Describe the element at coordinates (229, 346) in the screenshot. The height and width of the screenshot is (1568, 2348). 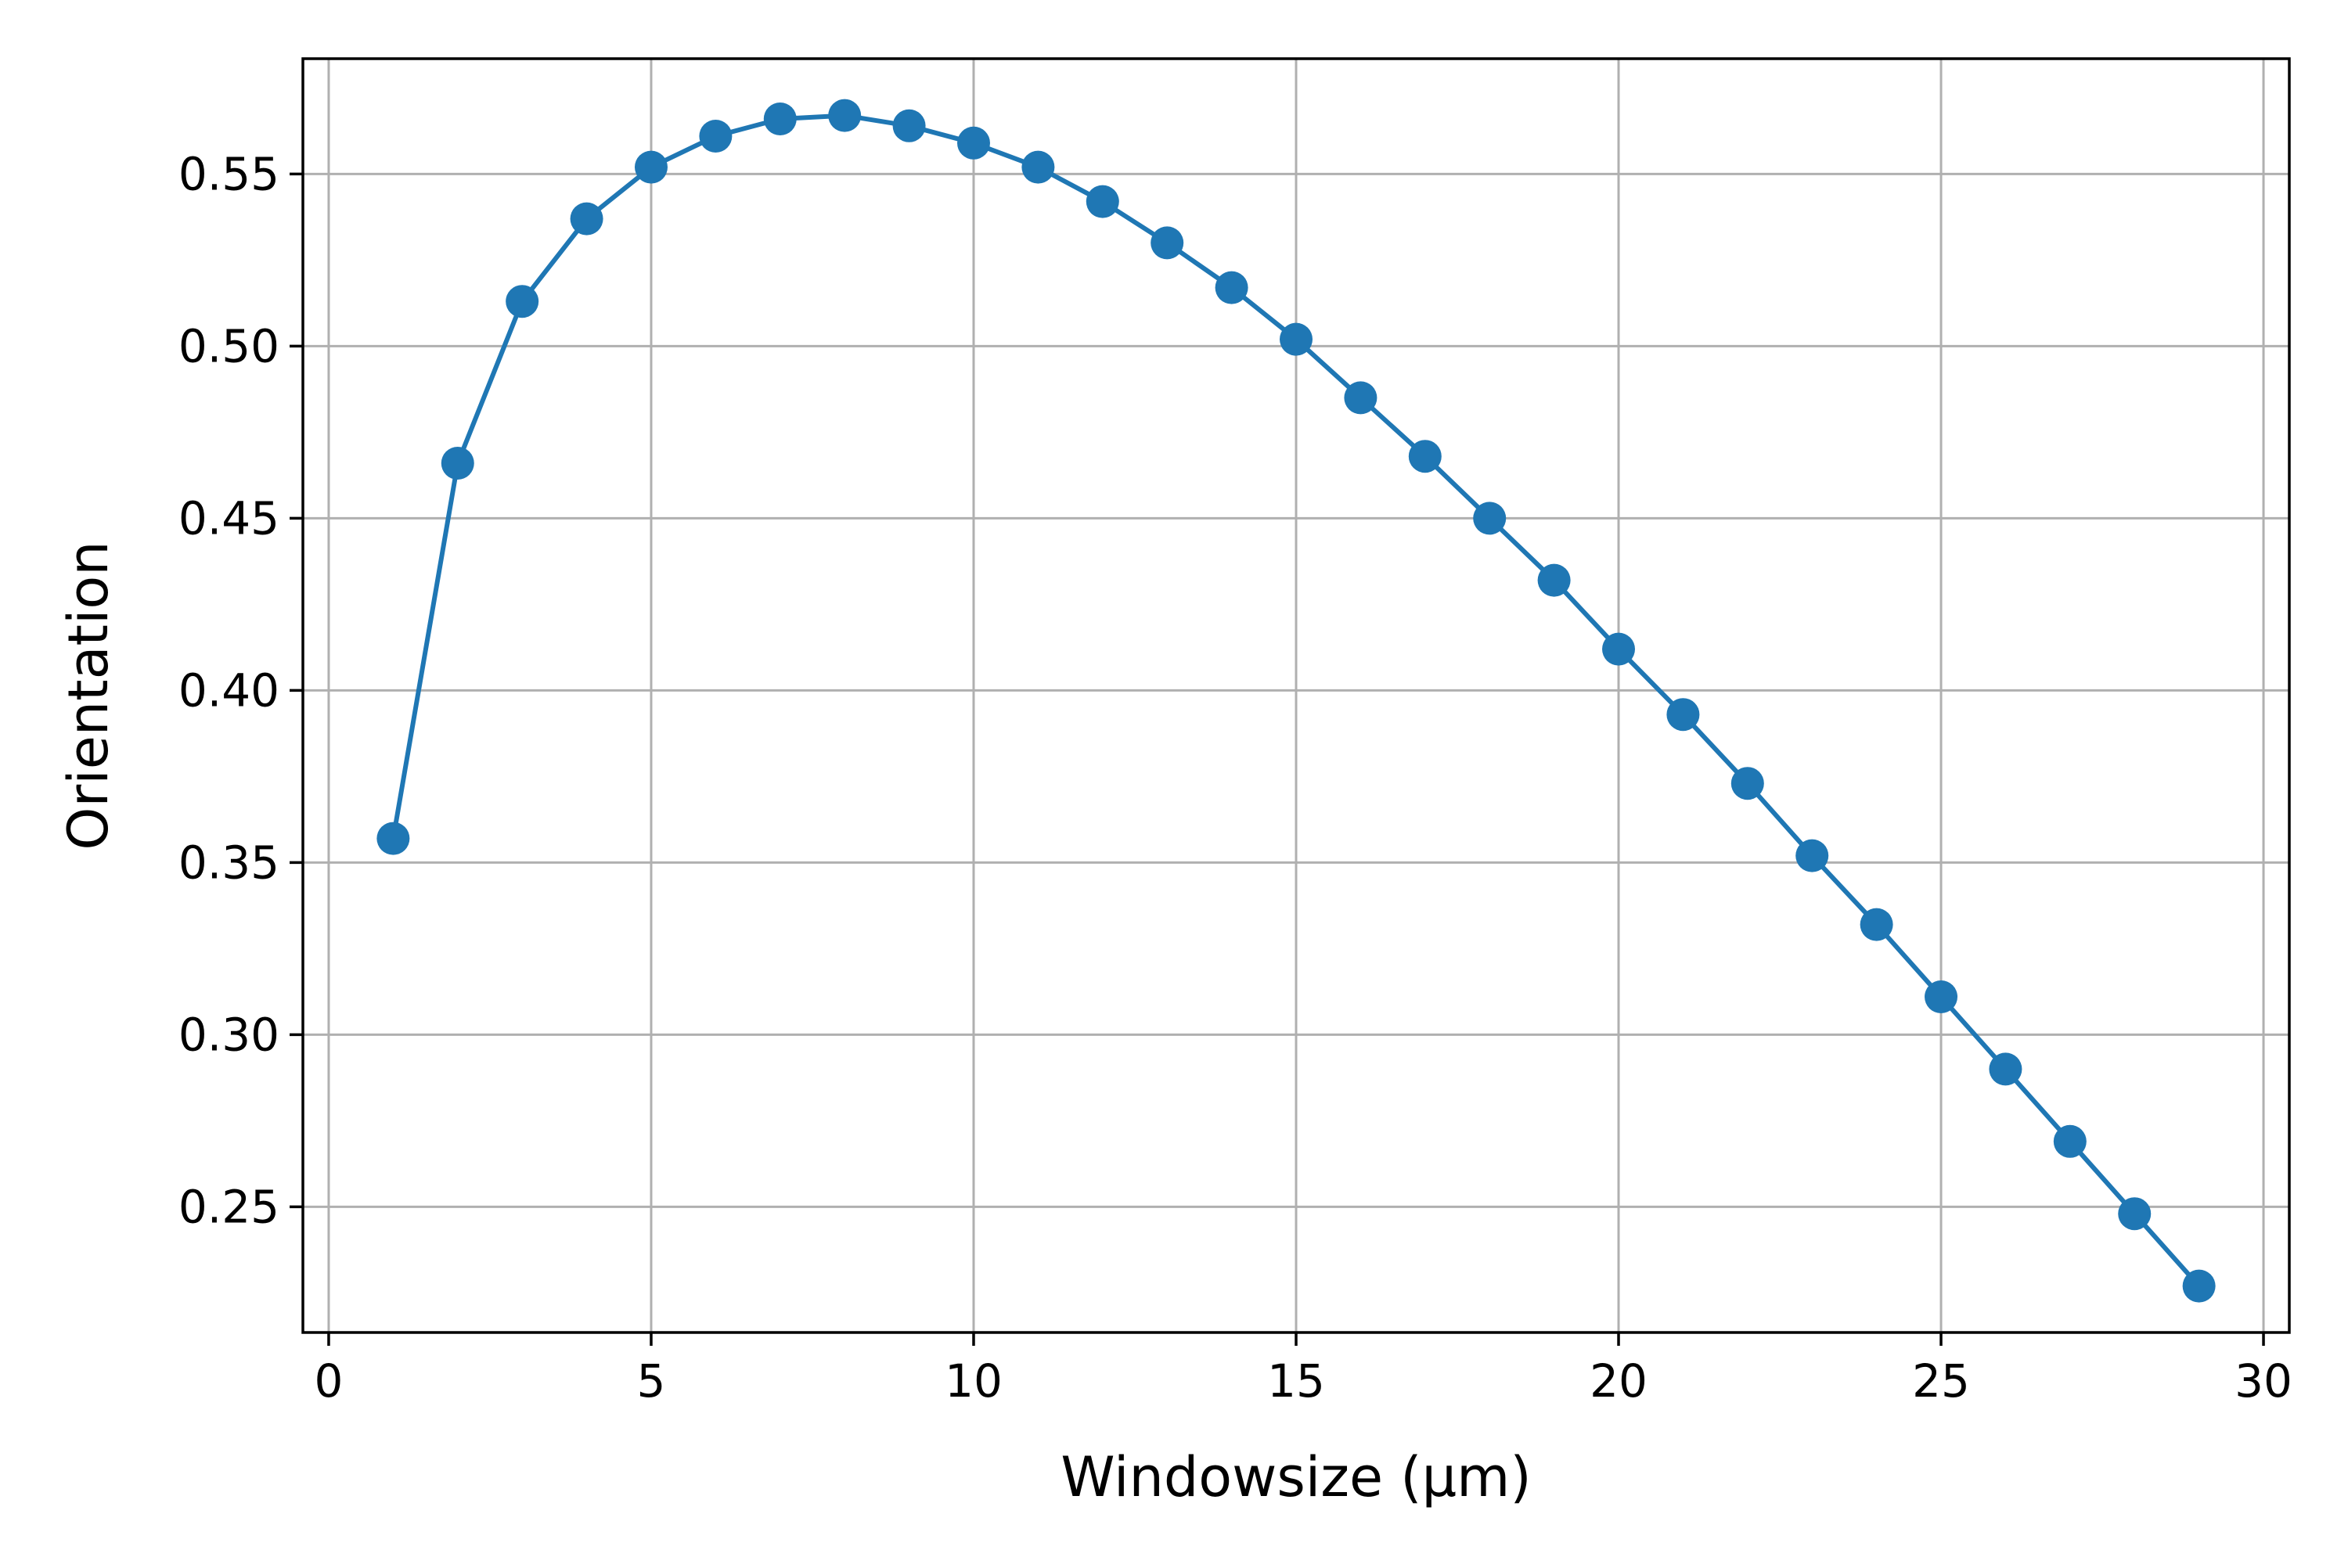
I see `y-tick-label: 0.50` at that location.